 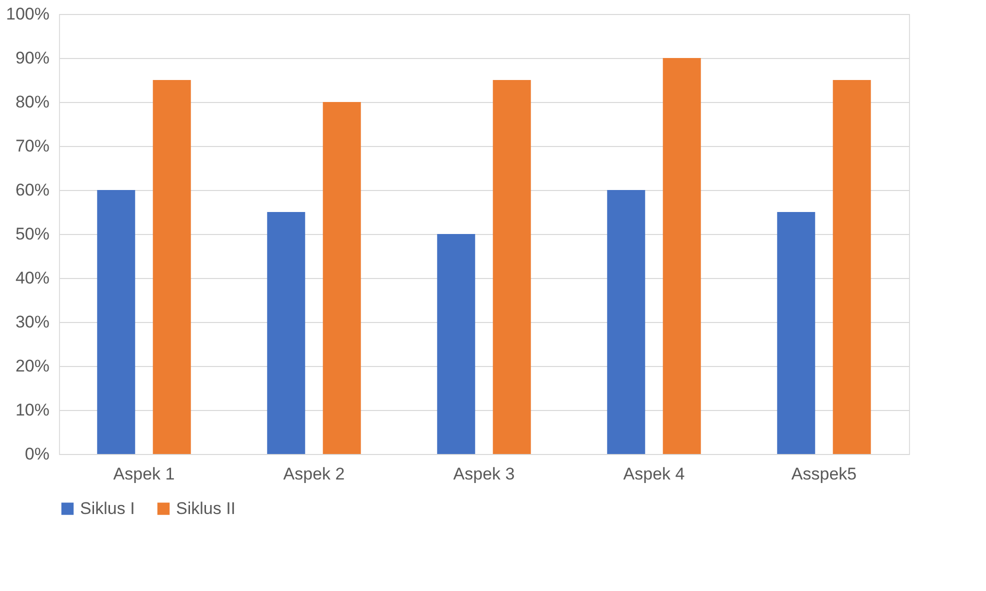 I want to click on y-tick-label: 80%, so click(x=32, y=102).